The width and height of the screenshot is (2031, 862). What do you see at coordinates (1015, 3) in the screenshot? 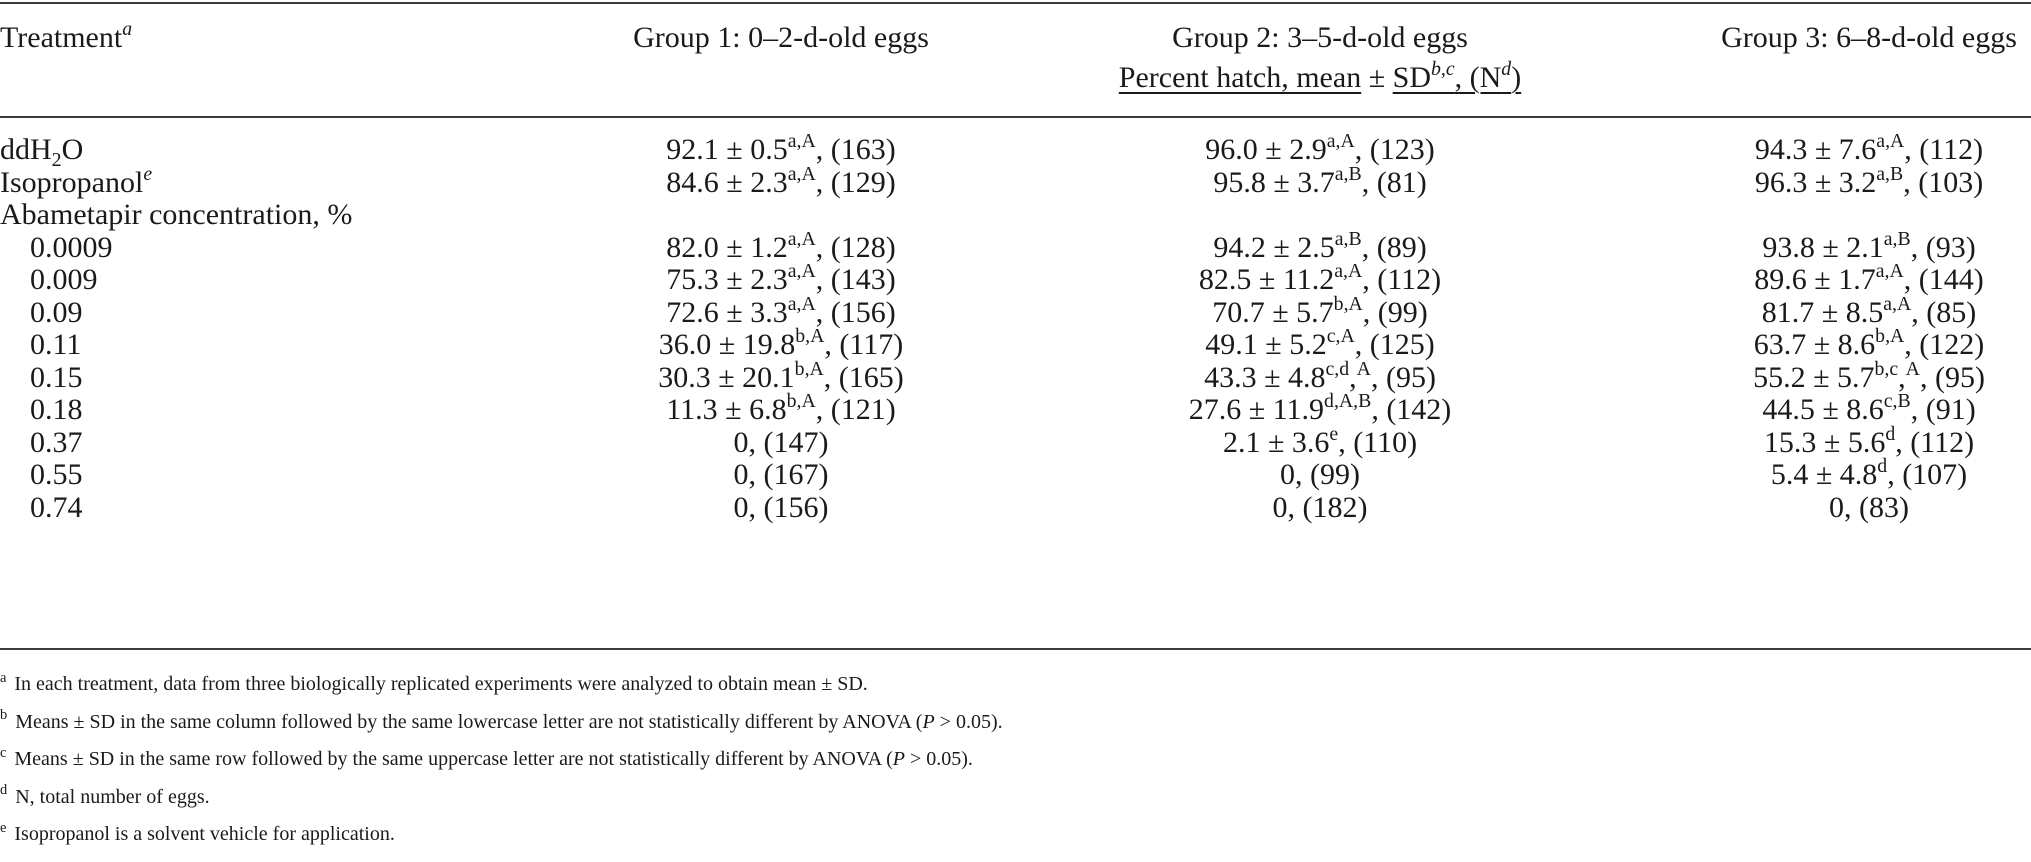
I see `table-top-rule` at bounding box center [1015, 3].